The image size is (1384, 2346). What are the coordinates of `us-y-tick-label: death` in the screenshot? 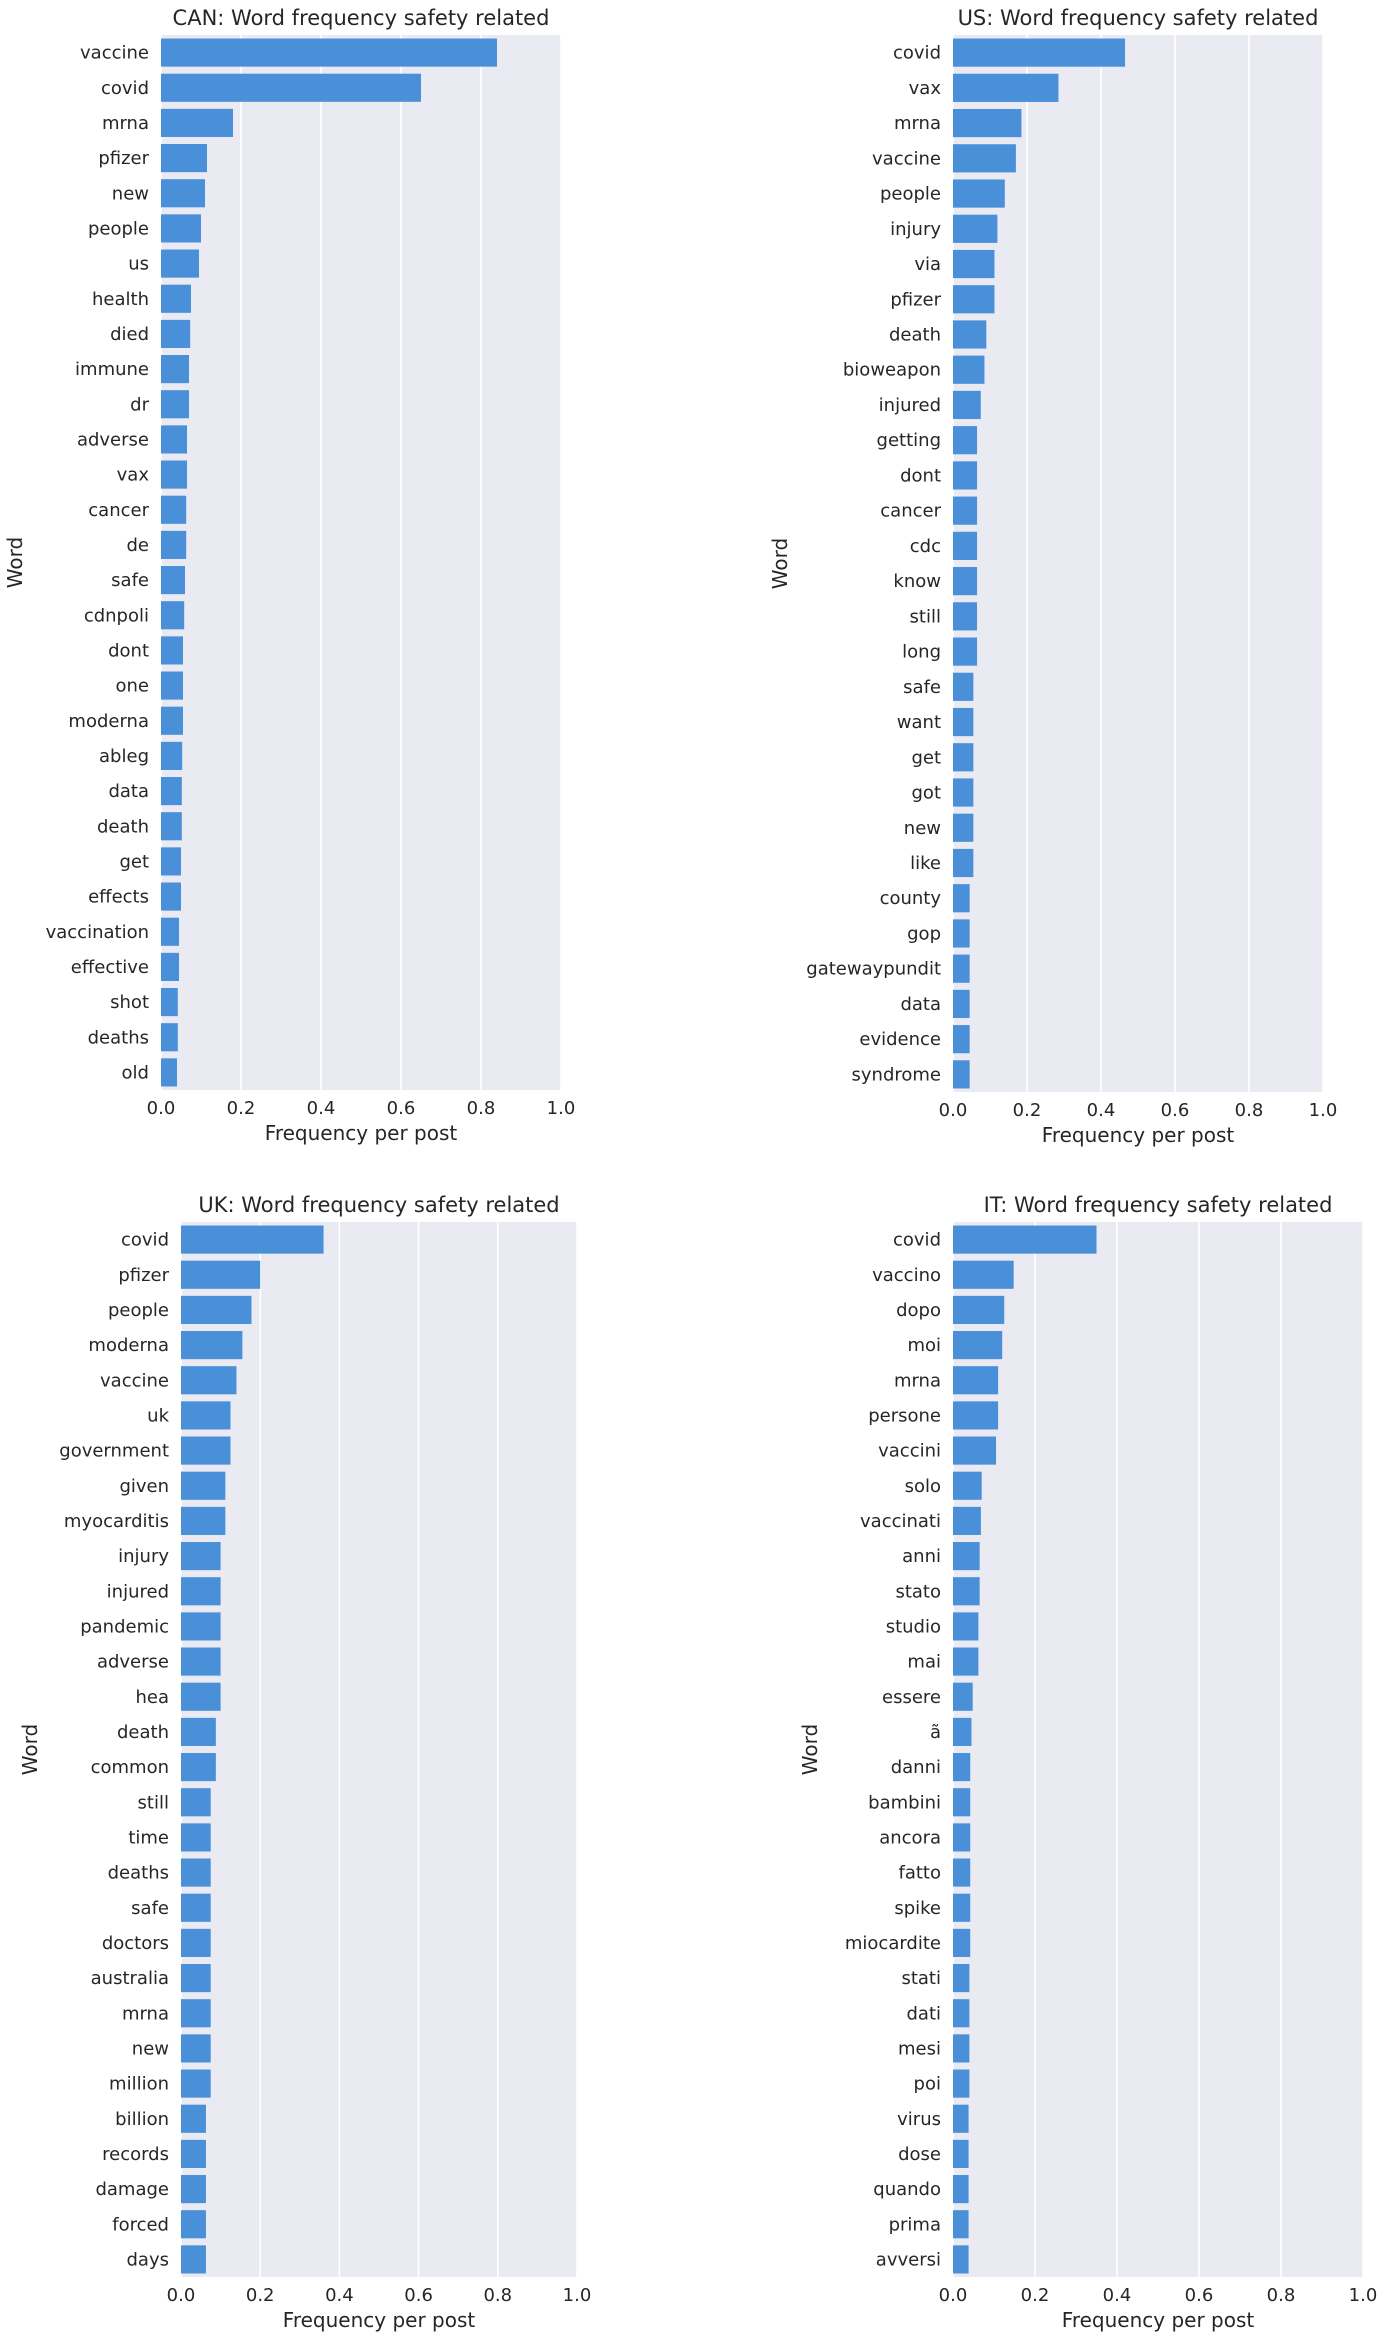 It's located at (915, 334).